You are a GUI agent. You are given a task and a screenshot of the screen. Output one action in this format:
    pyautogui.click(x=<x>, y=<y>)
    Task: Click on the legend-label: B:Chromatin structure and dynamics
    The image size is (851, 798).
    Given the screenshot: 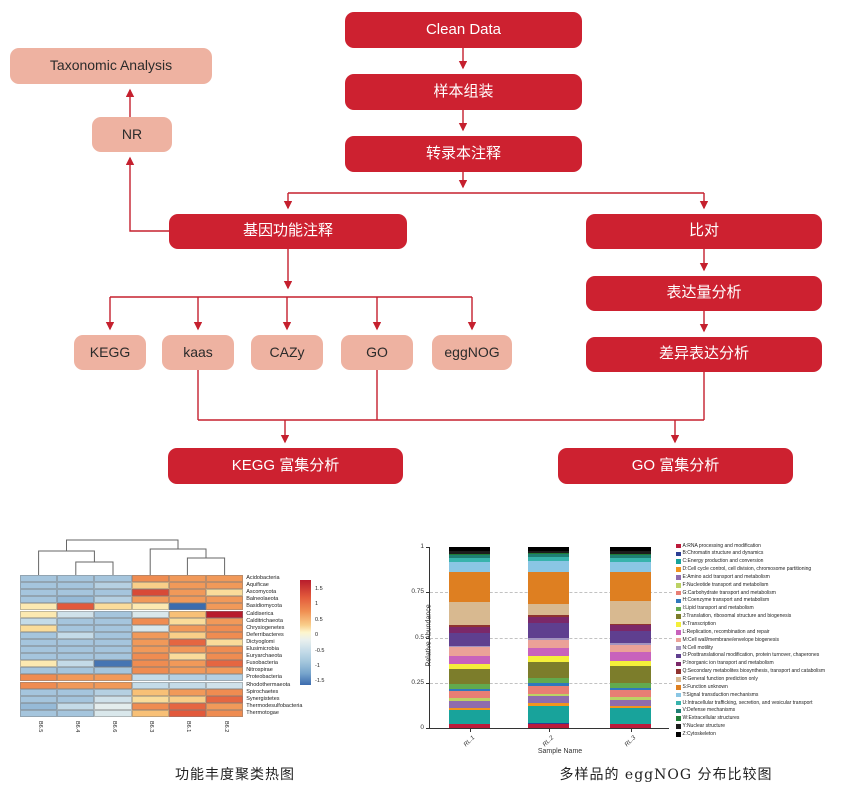 What is the action you would take?
    pyautogui.click(x=723, y=553)
    